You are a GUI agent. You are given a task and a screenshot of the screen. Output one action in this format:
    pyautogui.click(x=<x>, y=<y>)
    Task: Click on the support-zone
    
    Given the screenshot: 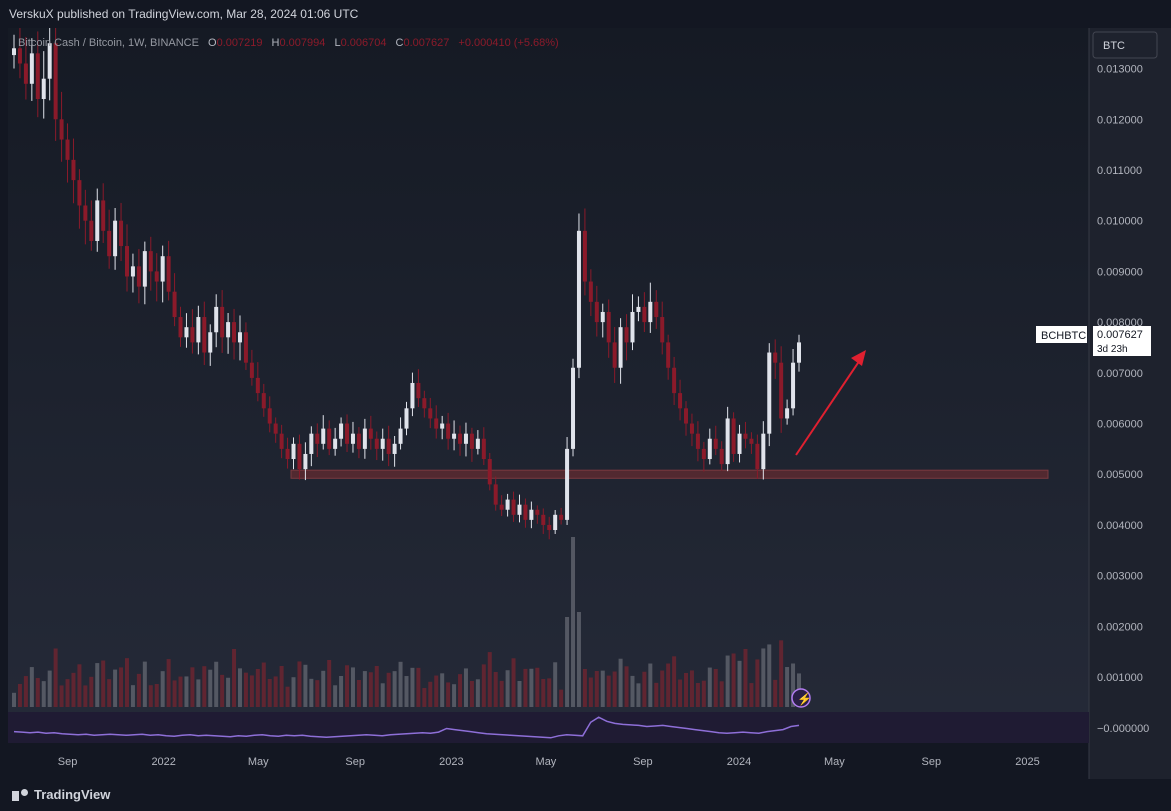 What is the action you would take?
    pyautogui.click(x=669, y=474)
    